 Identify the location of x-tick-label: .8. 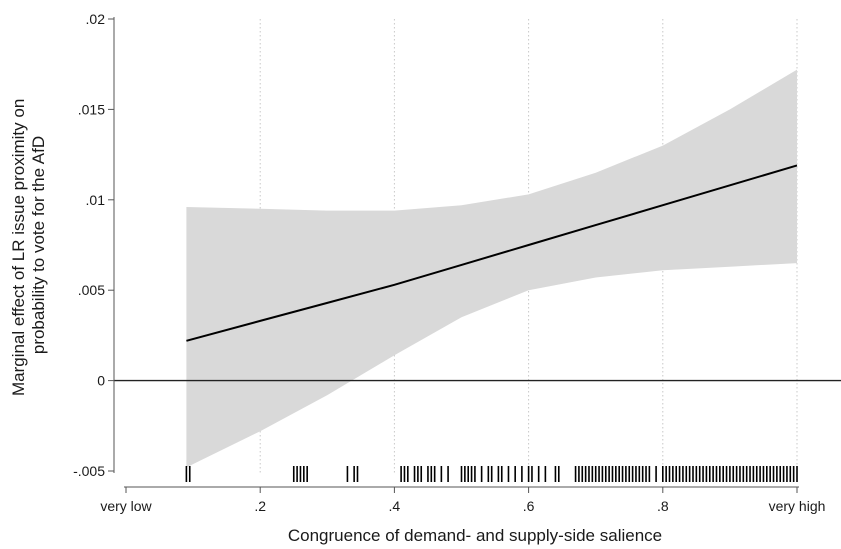
(663, 506).